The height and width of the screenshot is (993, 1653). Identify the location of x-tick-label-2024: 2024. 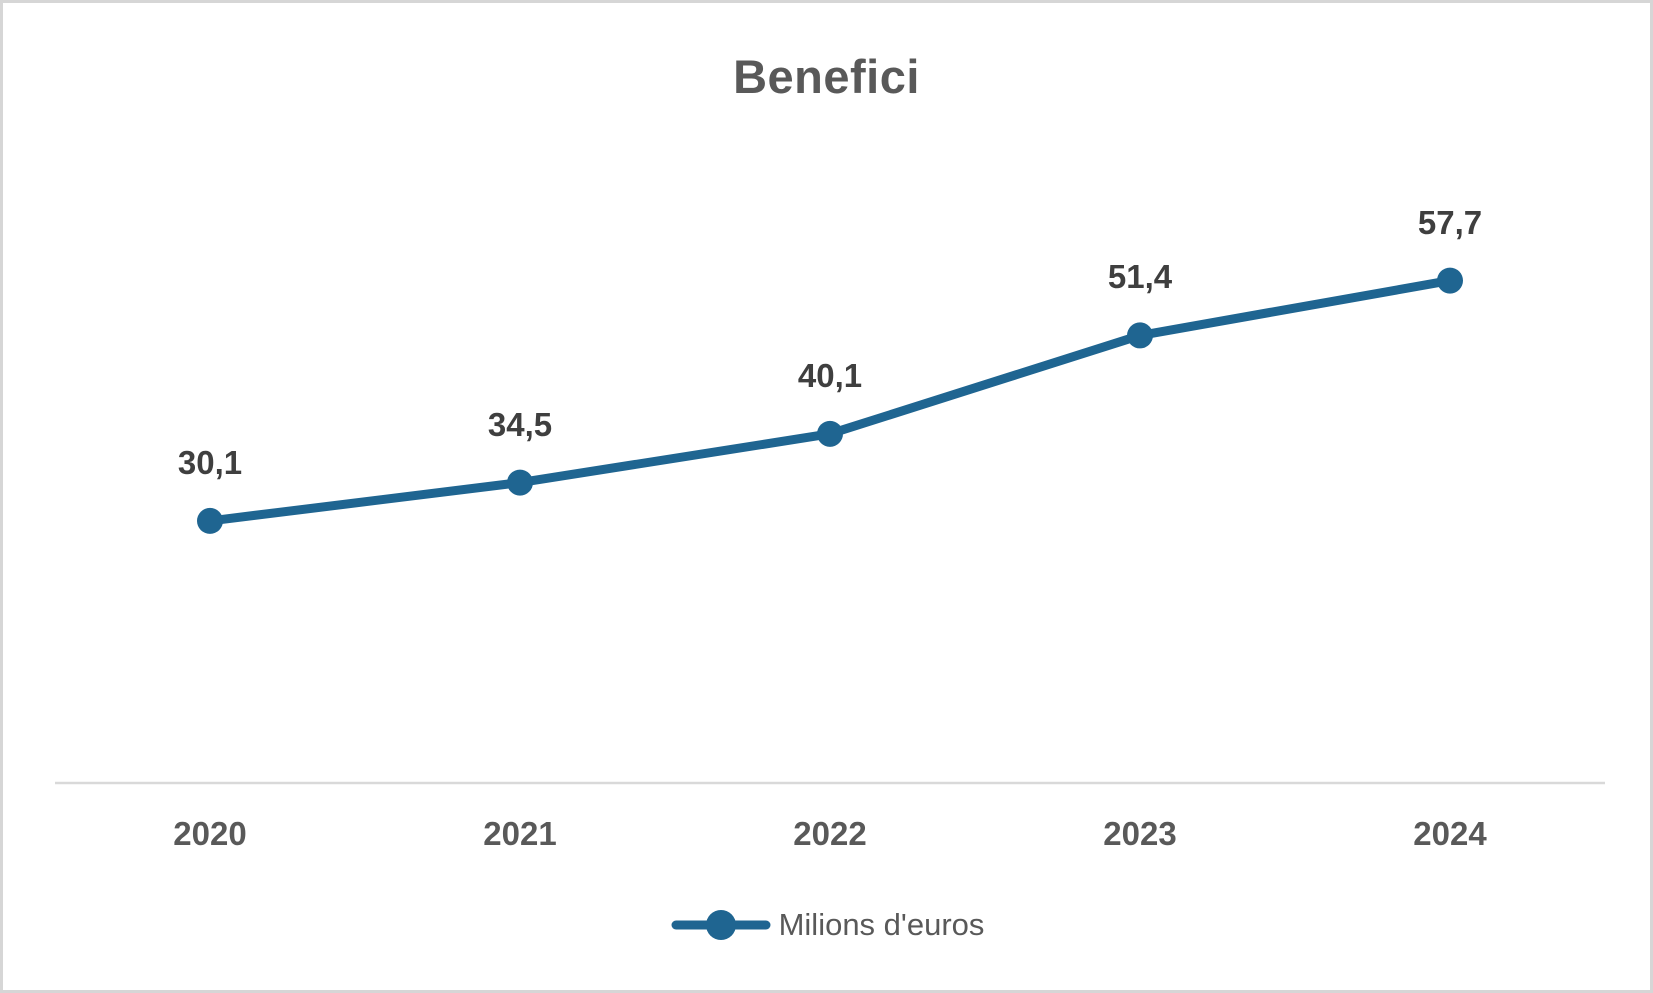
(1450, 833).